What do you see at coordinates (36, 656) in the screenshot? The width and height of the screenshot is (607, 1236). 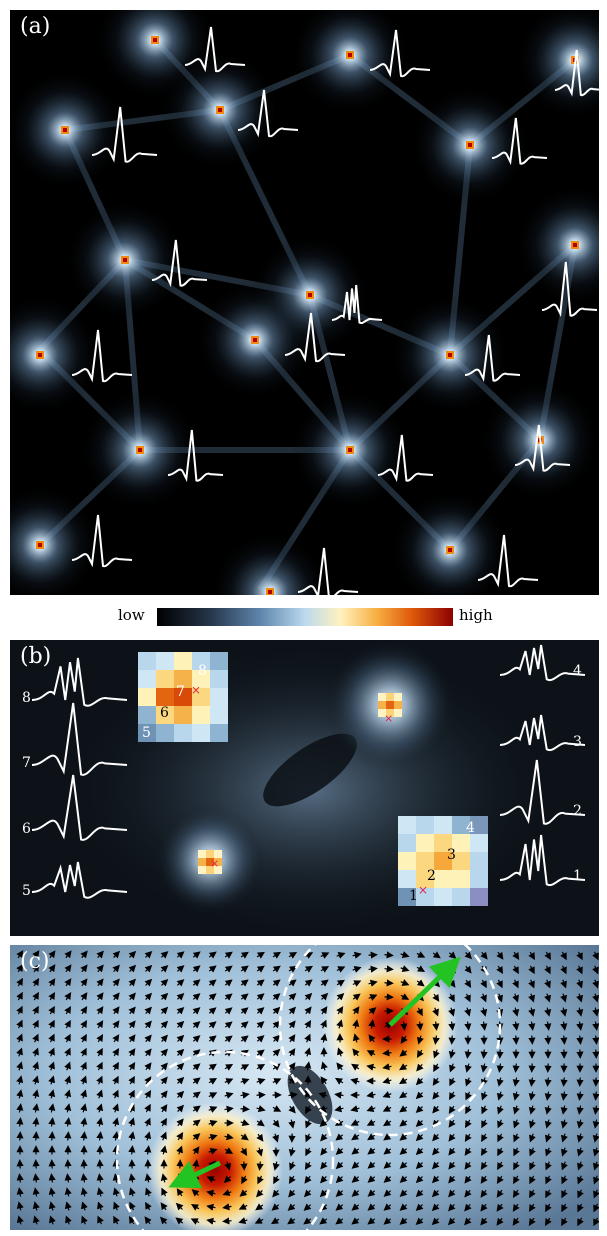 I see `panel-b-label: (b)` at bounding box center [36, 656].